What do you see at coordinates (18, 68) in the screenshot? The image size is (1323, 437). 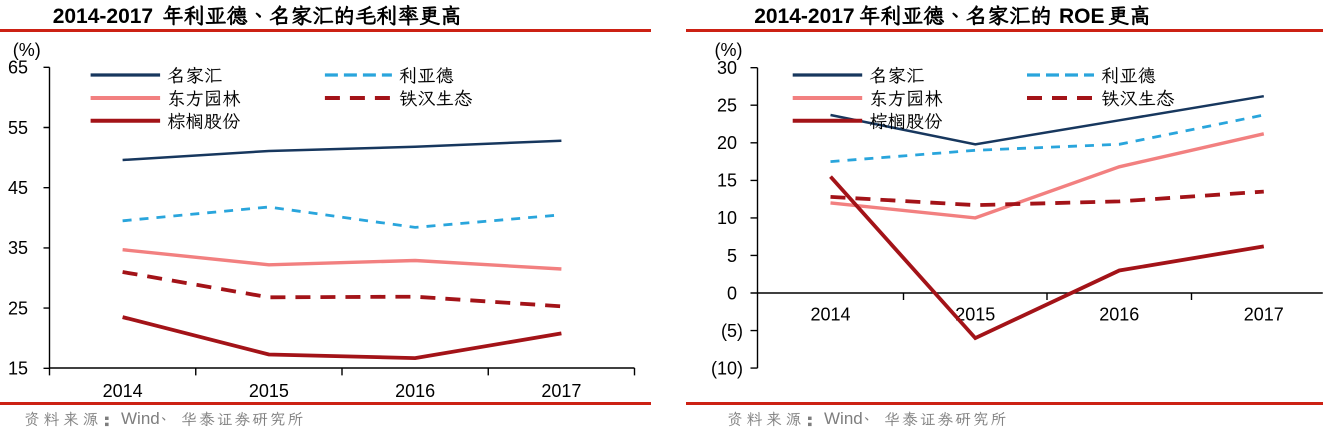 I see `svg-text: 65` at bounding box center [18, 68].